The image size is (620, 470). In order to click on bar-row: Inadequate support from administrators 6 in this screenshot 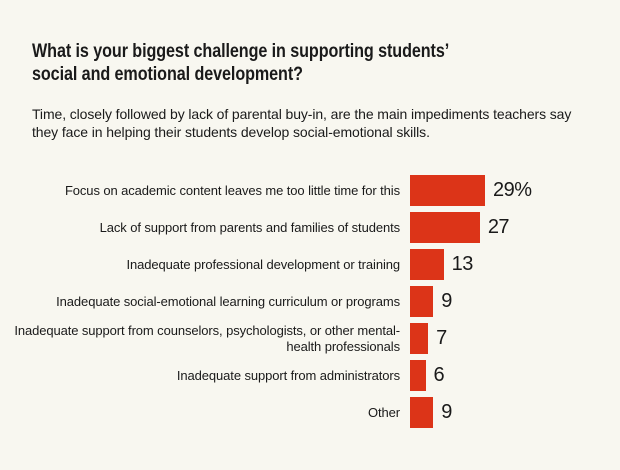, I will do `click(310, 375)`.